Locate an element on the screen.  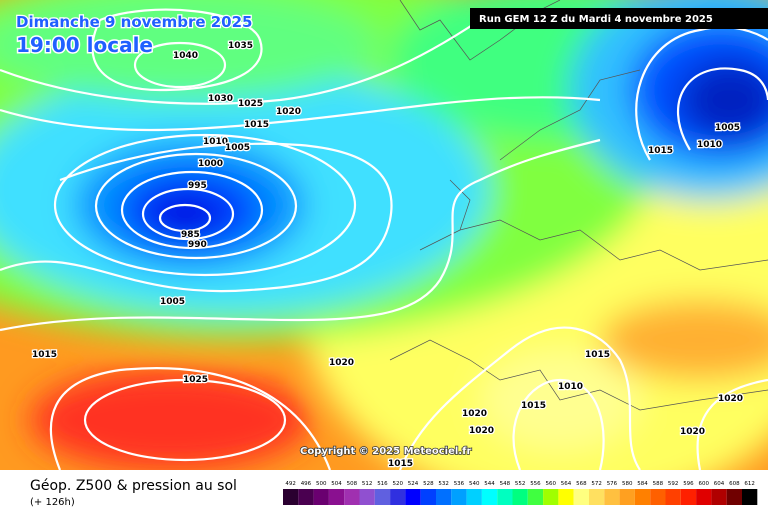
isobar-label: 995 is located at coordinates (197, 186).